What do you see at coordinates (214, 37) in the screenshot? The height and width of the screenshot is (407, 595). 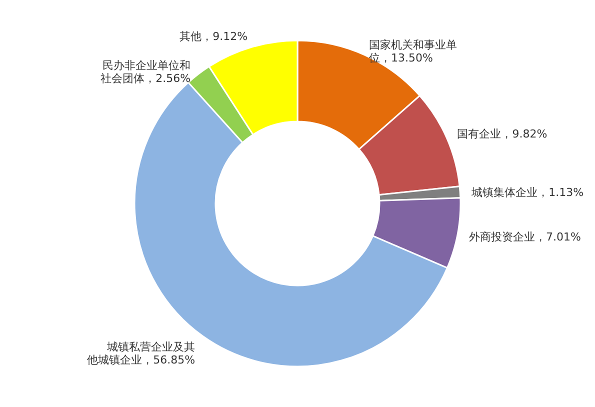 I see `slice-label: 其他，9.12%` at bounding box center [214, 37].